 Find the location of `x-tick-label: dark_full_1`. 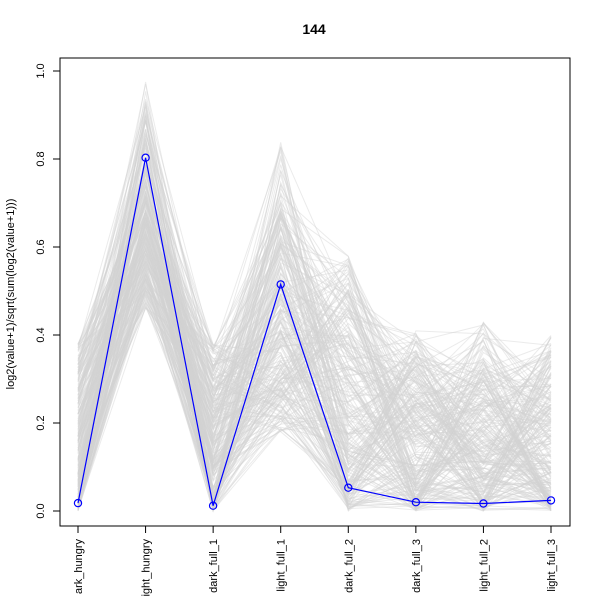

x-tick-label: dark_full_1 is located at coordinates (214, 566).